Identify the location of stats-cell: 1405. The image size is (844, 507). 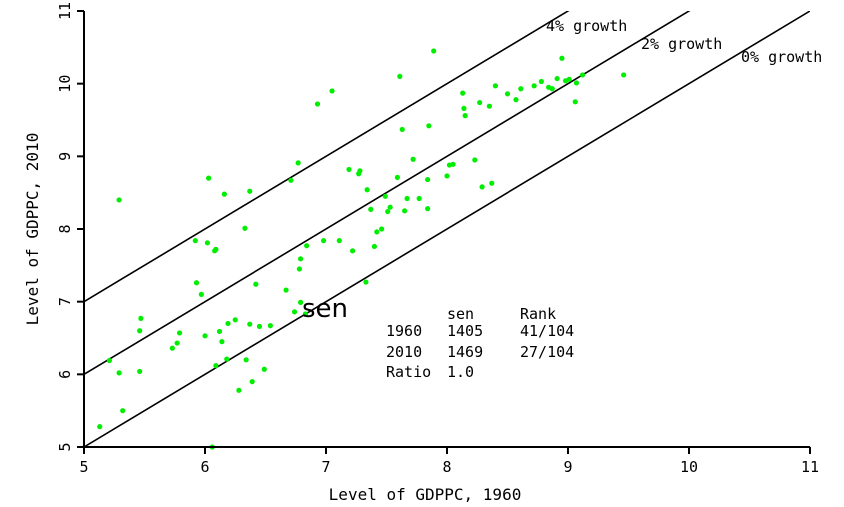
(465, 331).